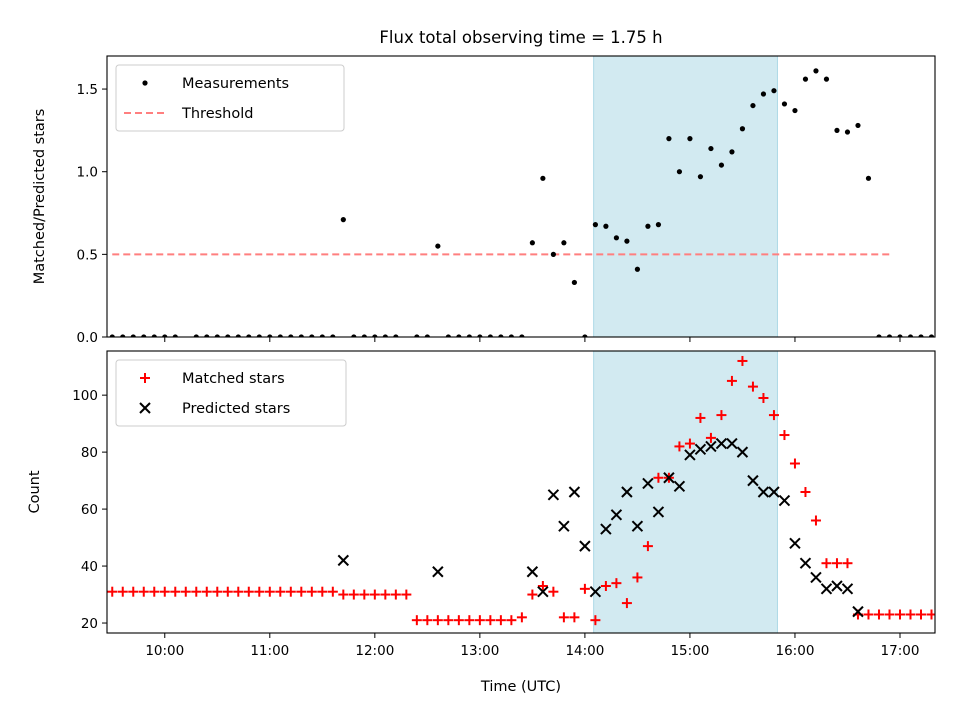 This screenshot has width=960, height=720. I want to click on x-tick-label: 12:00, so click(374, 651).